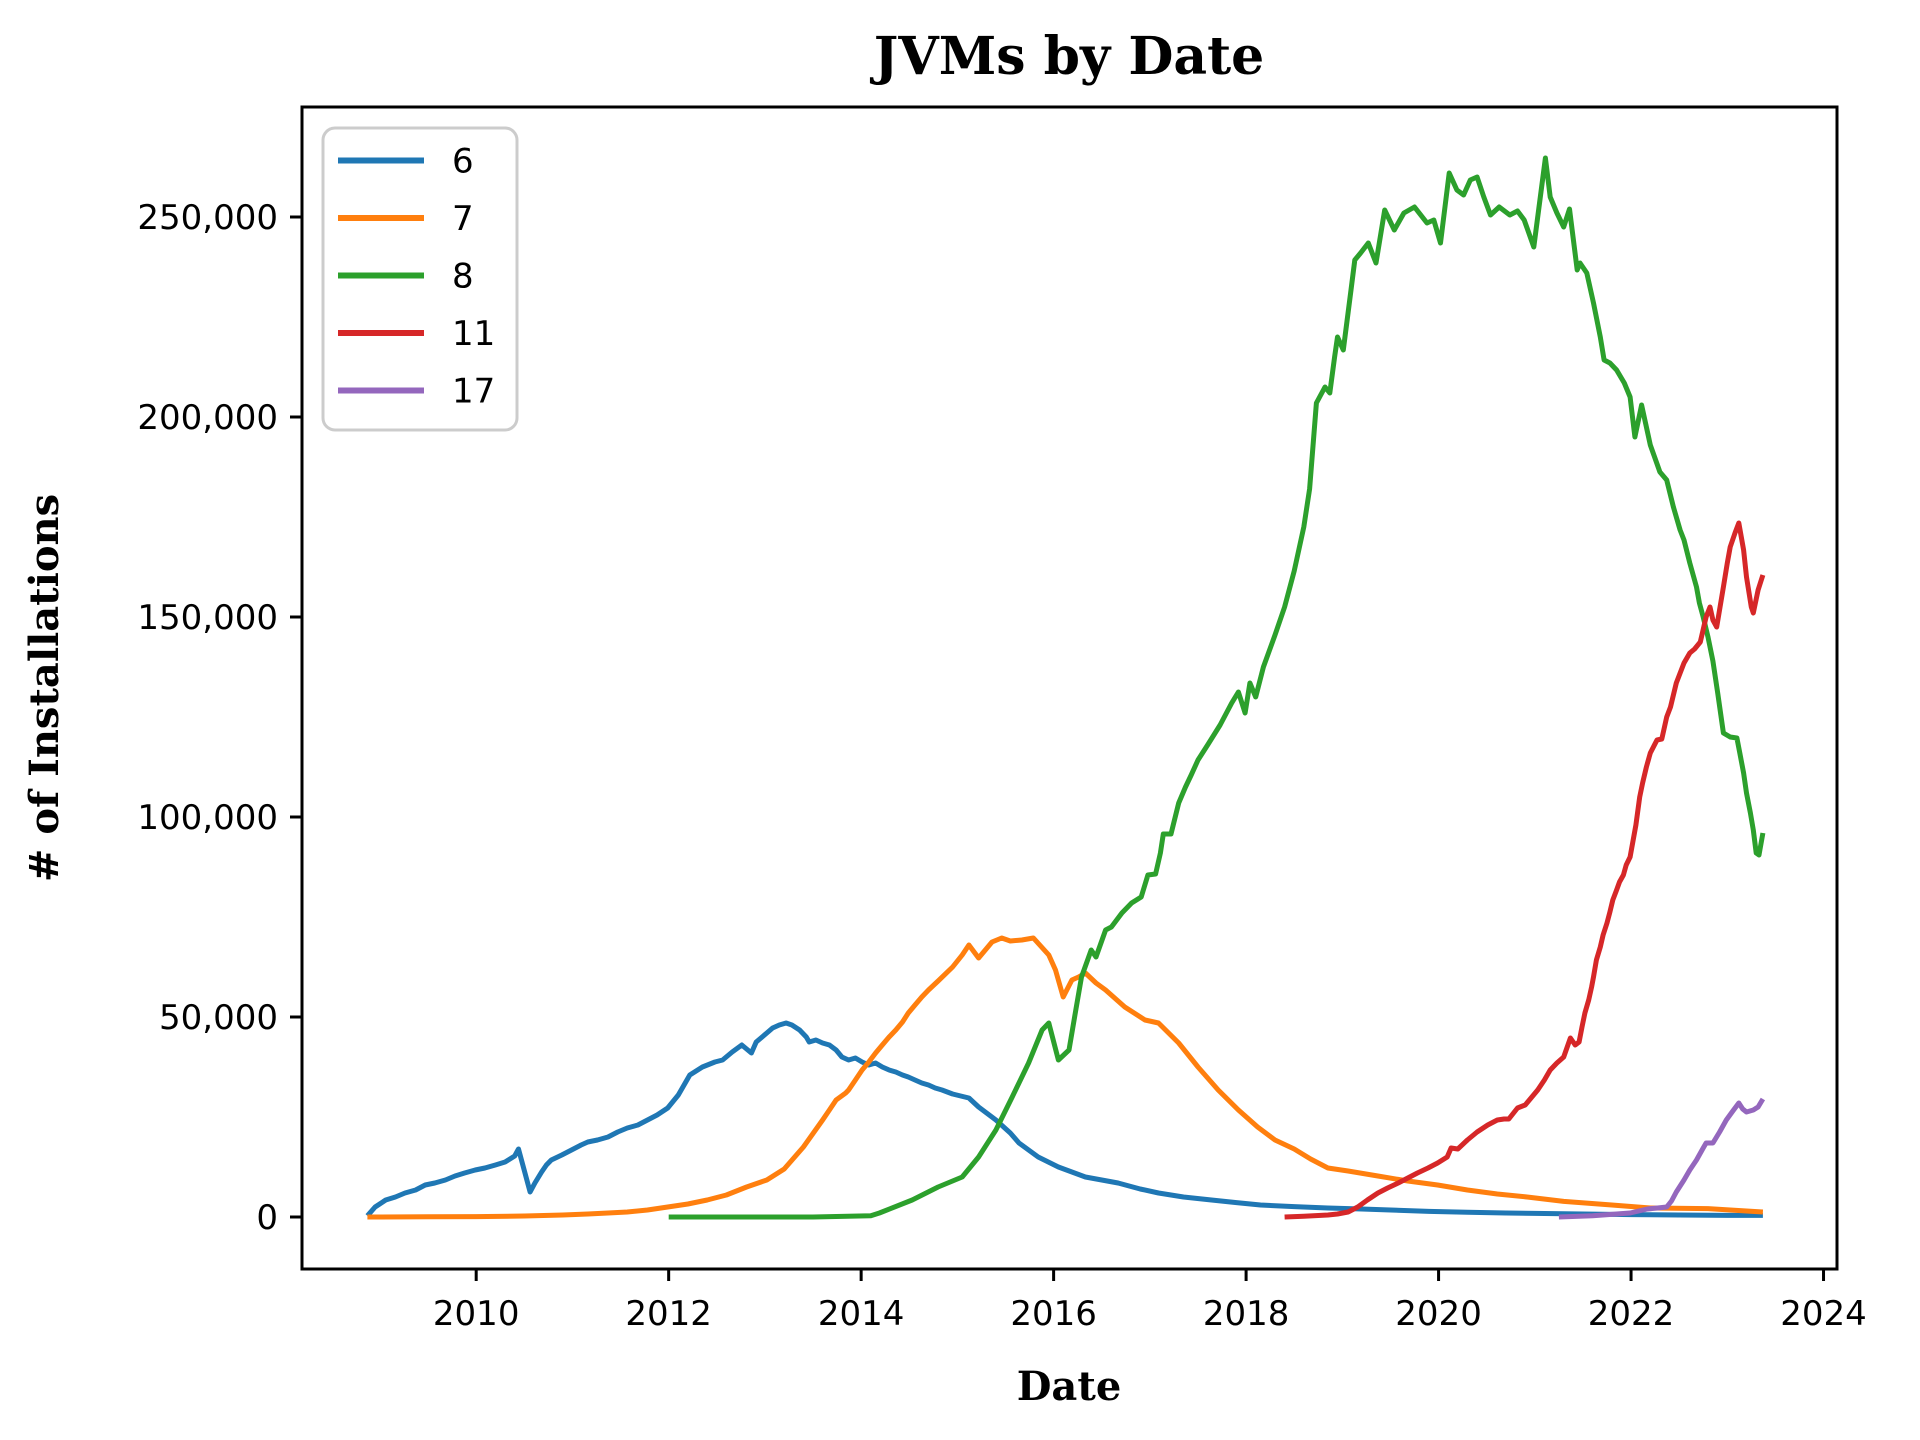 The height and width of the screenshot is (1440, 1920). What do you see at coordinates (1438, 1314) in the screenshot?
I see `x-tick-label: 2020` at bounding box center [1438, 1314].